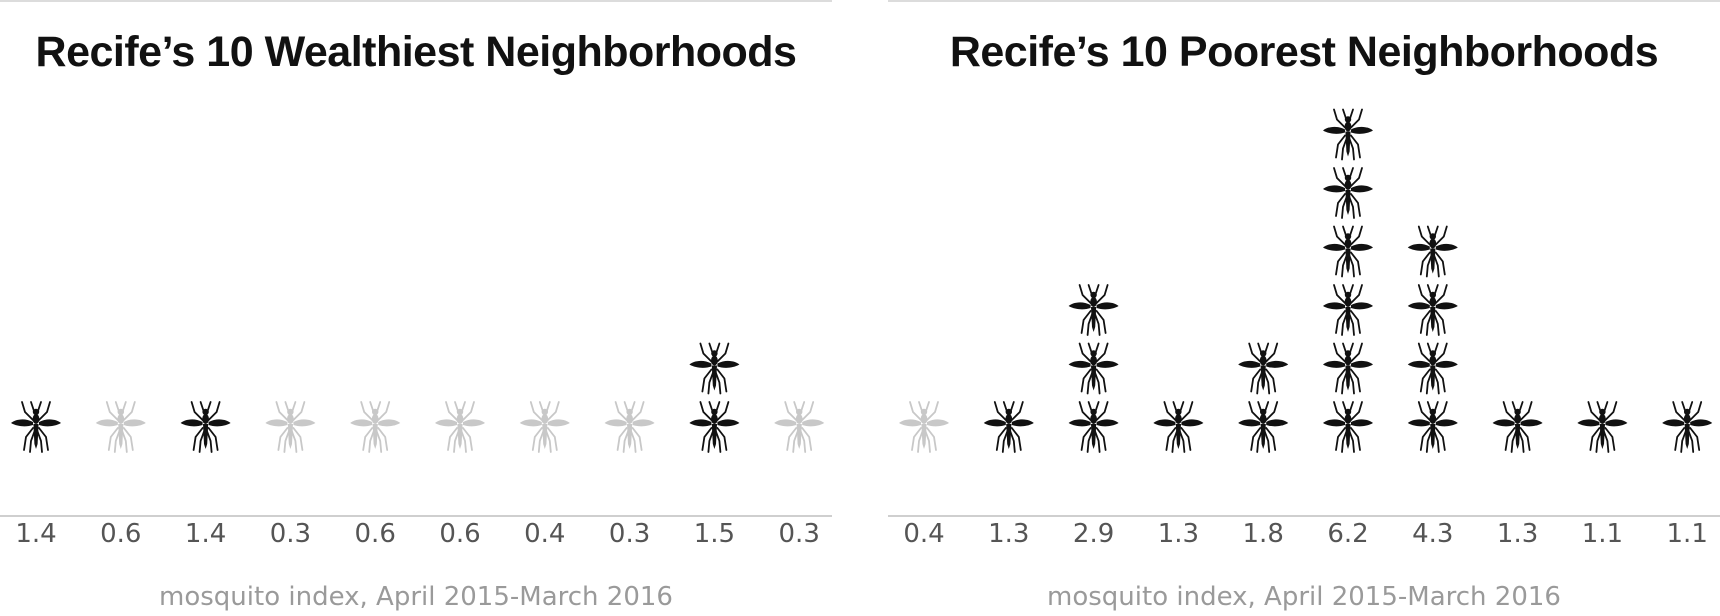 The height and width of the screenshot is (616, 1720). What do you see at coordinates (1347, 534) in the screenshot?
I see `value-label: 6.2` at bounding box center [1347, 534].